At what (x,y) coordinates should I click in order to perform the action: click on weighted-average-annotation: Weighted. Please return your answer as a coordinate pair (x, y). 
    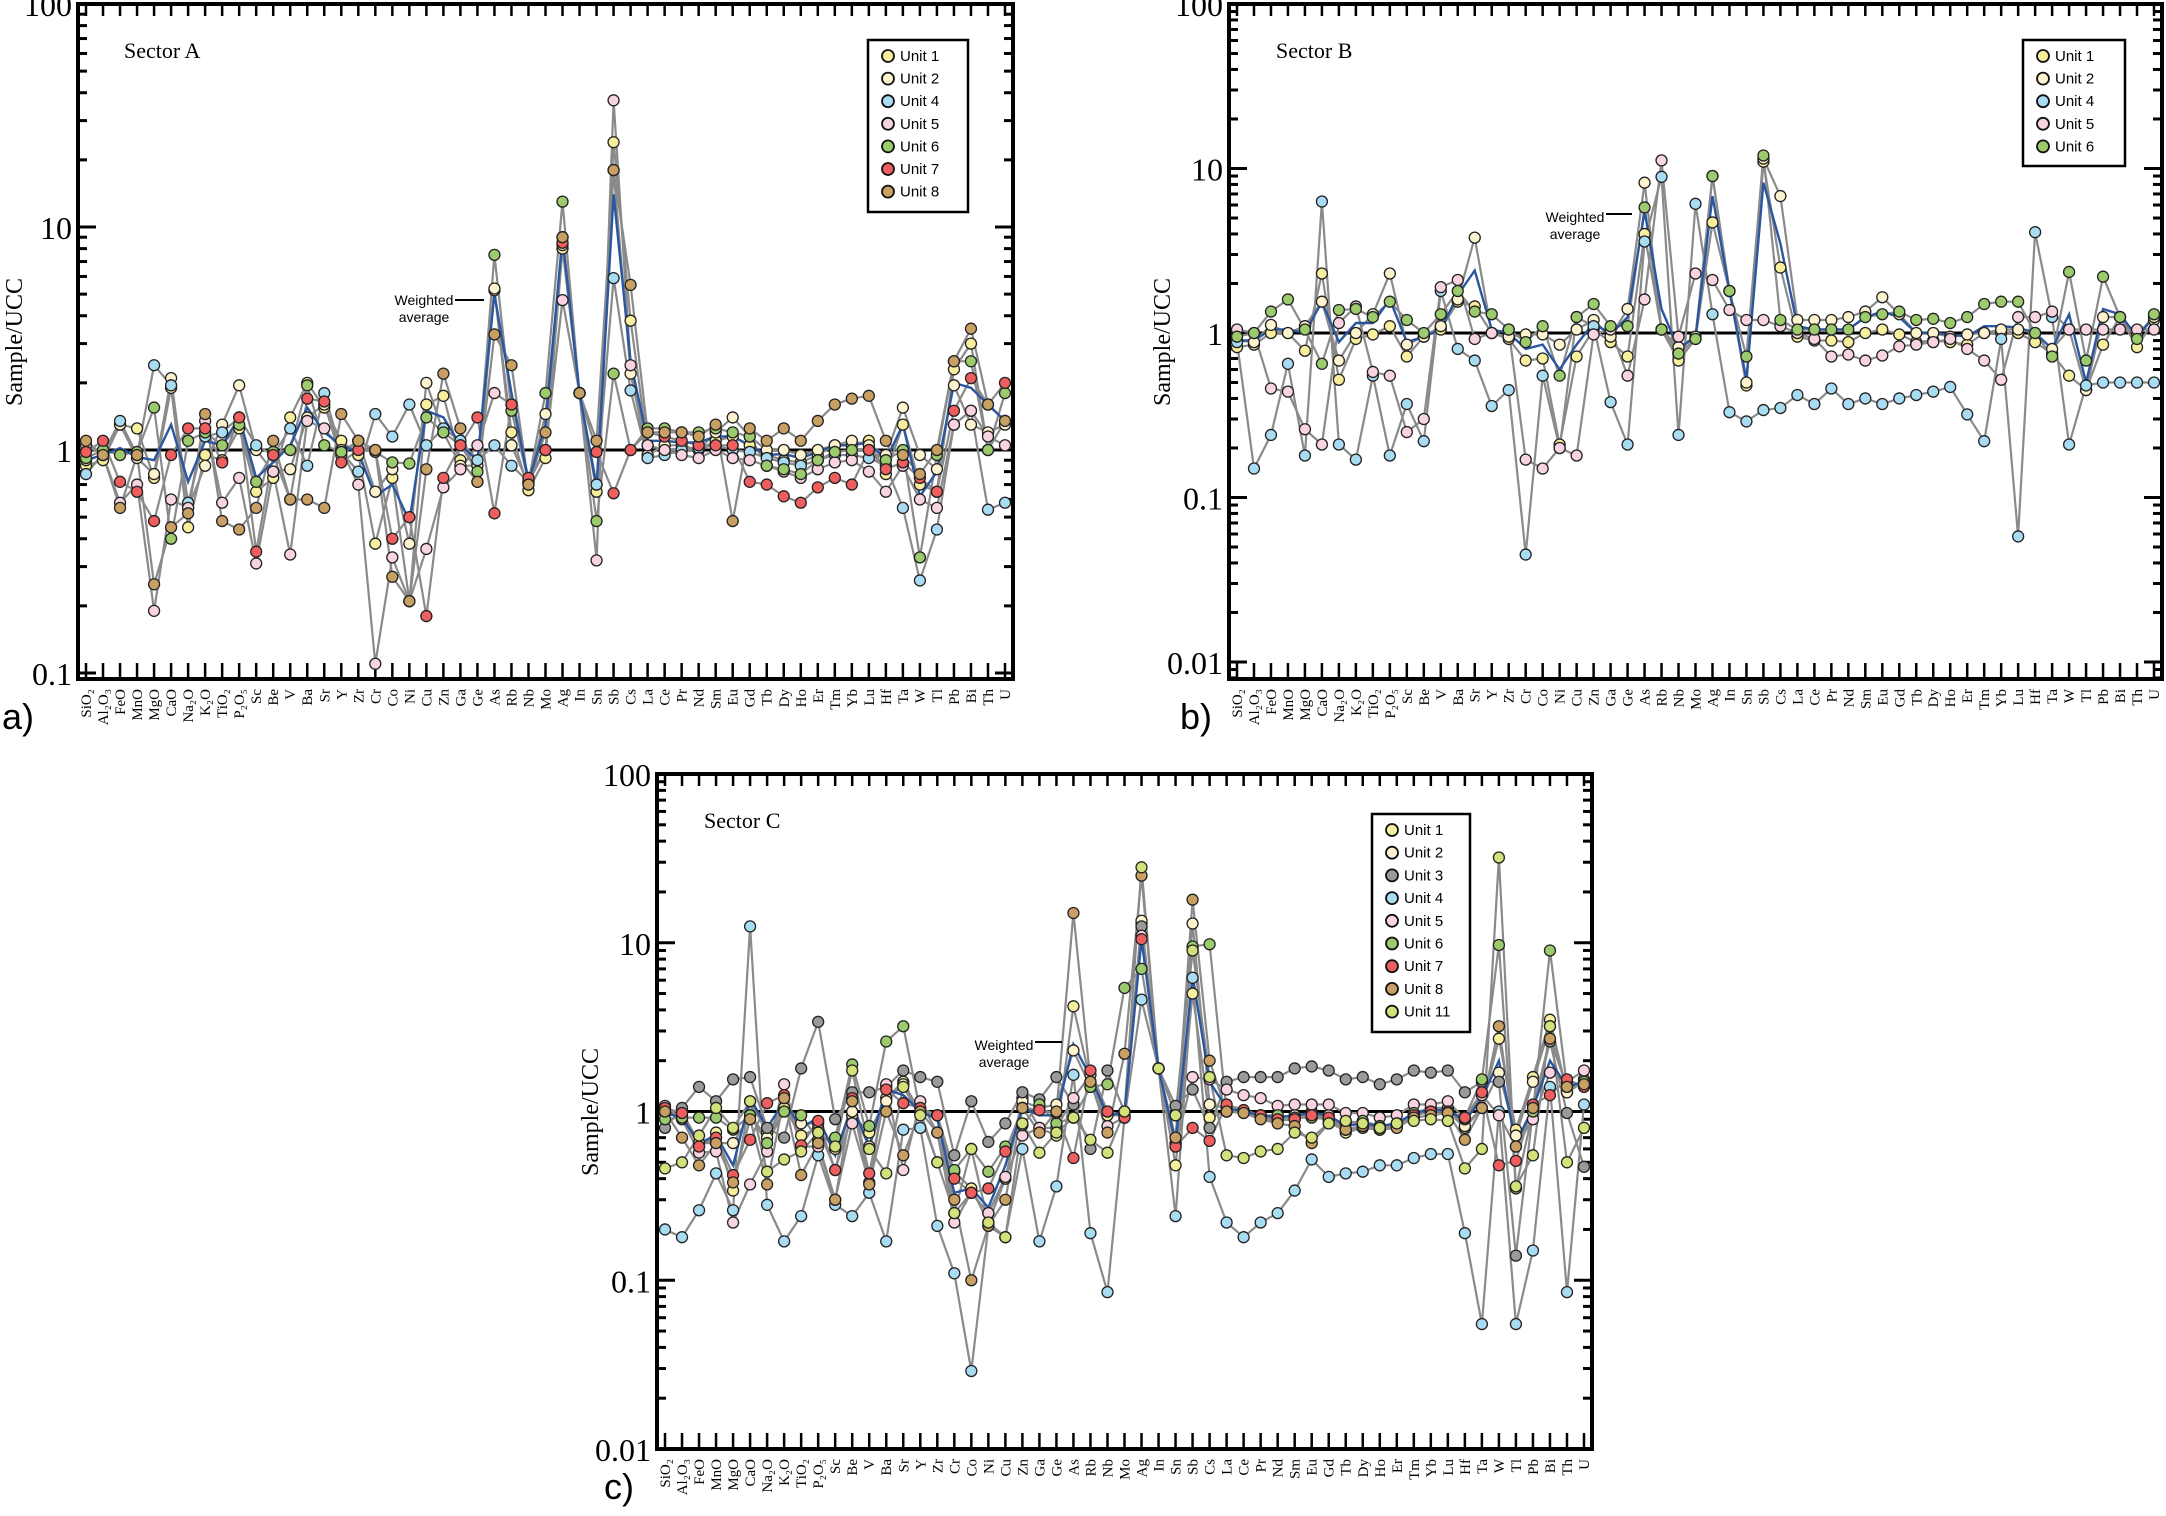
    Looking at the image, I should click on (1575, 217).